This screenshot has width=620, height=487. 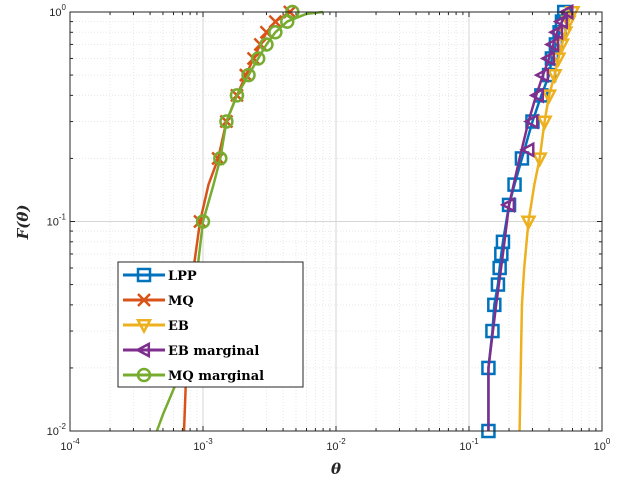 What do you see at coordinates (602, 445) in the screenshot?
I see `x-tick-label: 10⁰` at bounding box center [602, 445].